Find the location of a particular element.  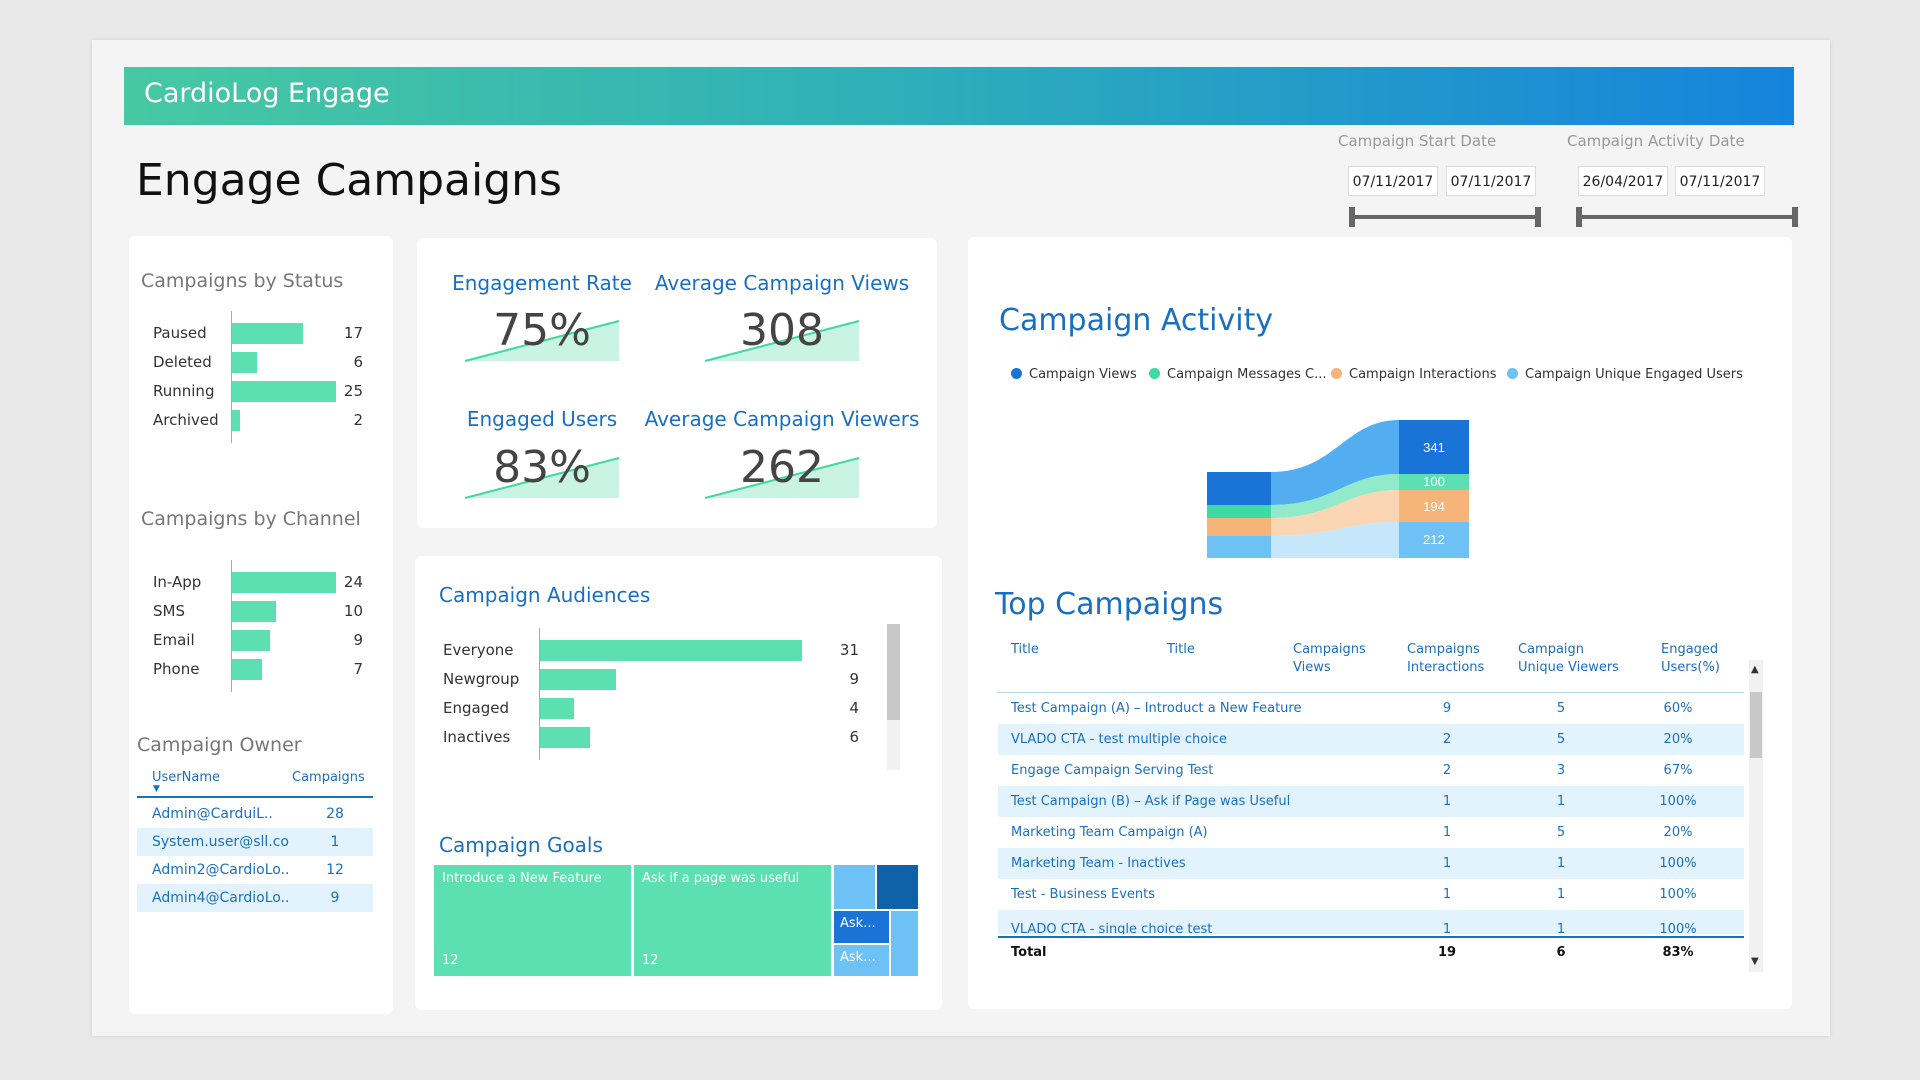

owner-campaign-count: 12 is located at coordinates (335, 870).